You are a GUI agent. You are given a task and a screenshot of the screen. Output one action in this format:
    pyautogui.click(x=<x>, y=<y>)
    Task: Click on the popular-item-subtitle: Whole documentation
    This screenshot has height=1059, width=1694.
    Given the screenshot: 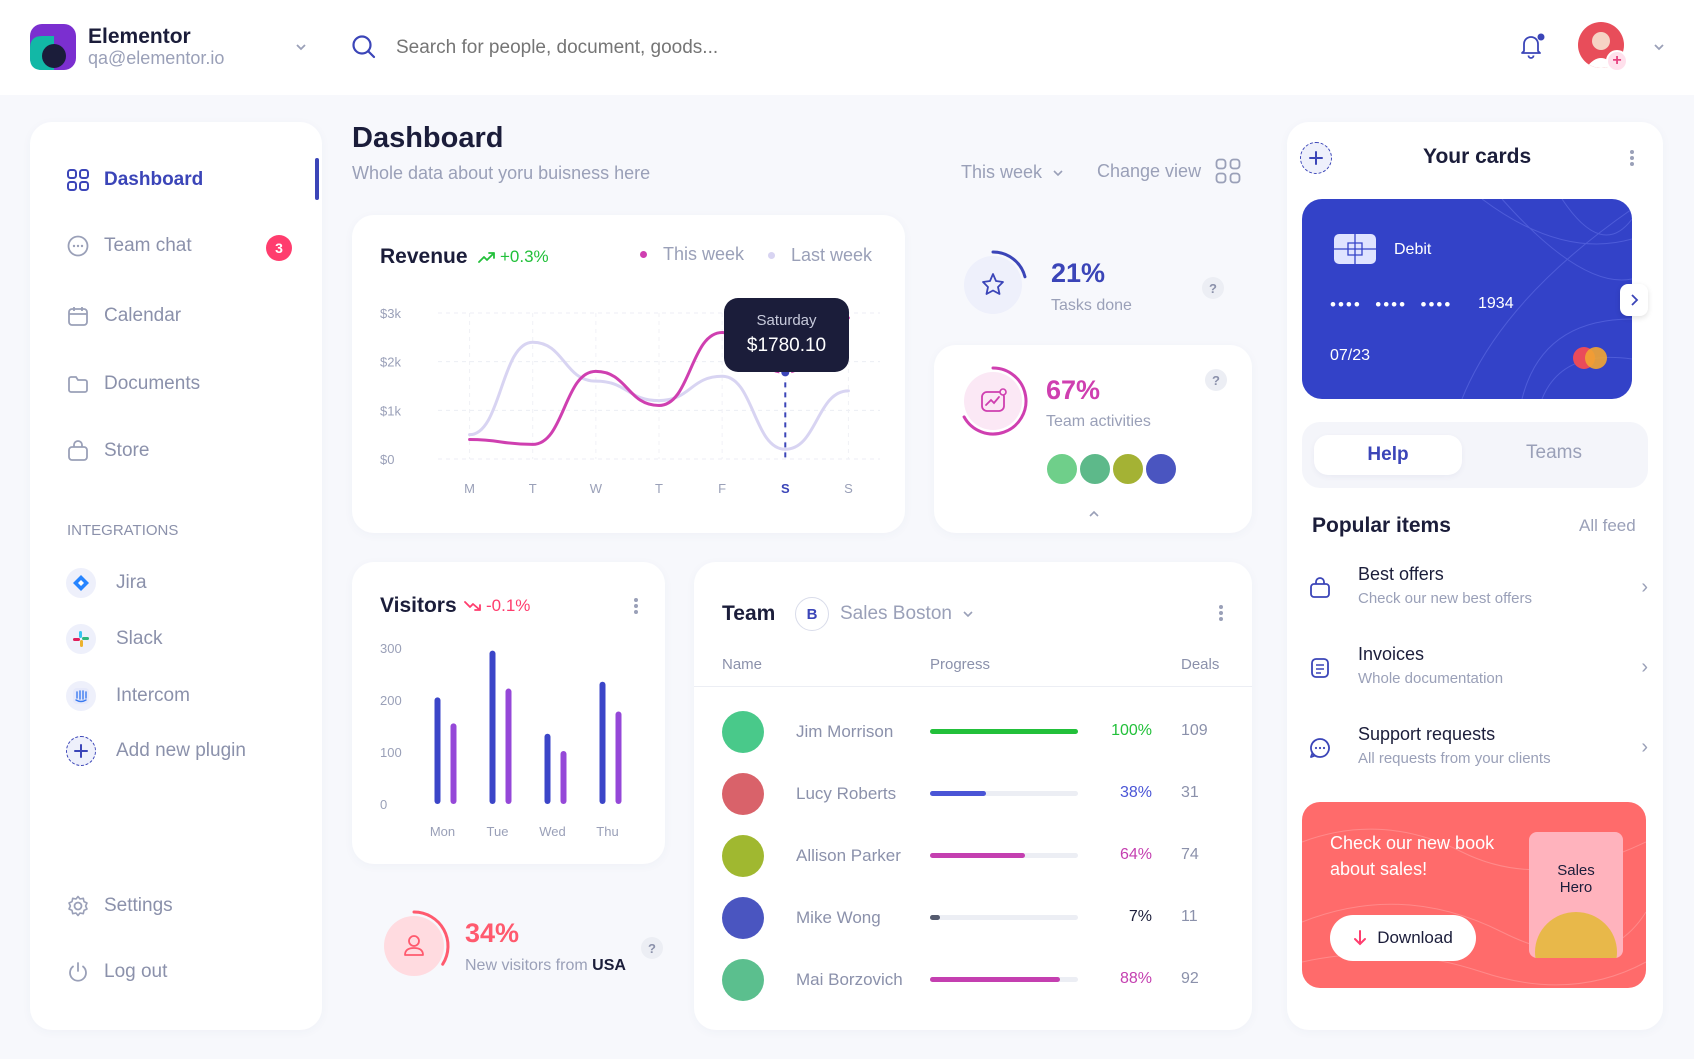 What is the action you would take?
    pyautogui.click(x=1431, y=678)
    